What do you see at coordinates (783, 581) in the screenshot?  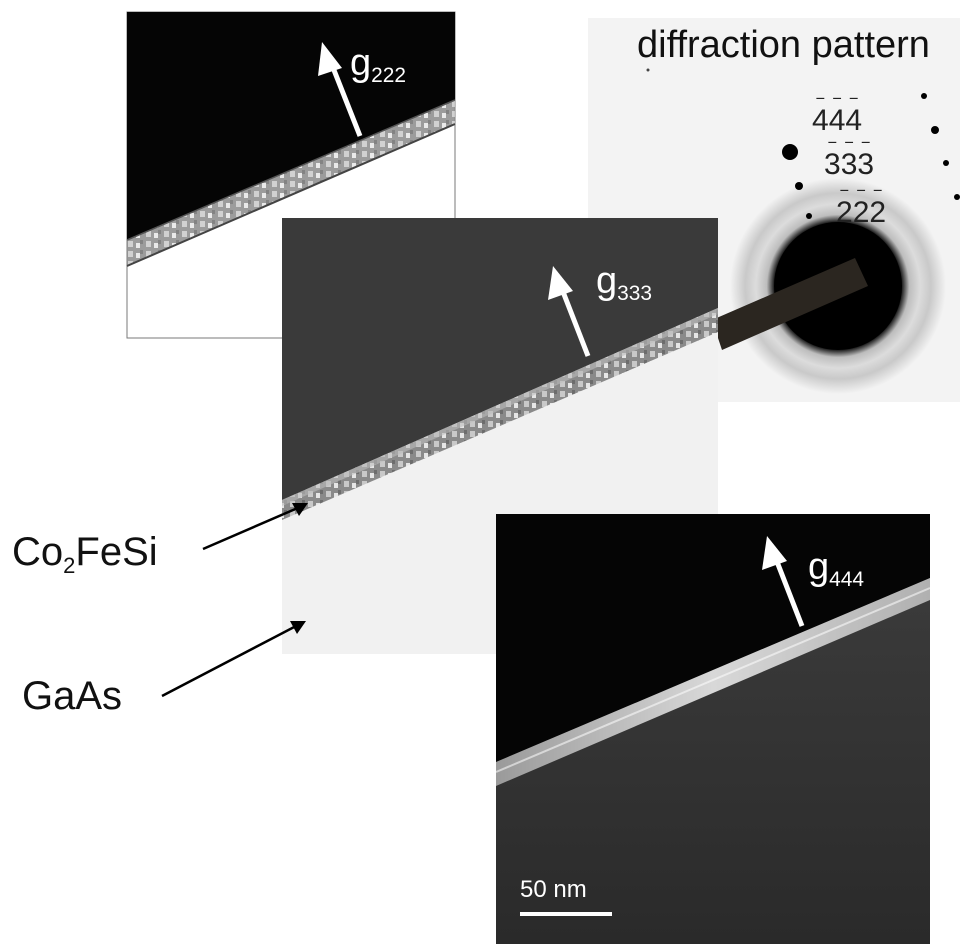 I see `g444-arrow` at bounding box center [783, 581].